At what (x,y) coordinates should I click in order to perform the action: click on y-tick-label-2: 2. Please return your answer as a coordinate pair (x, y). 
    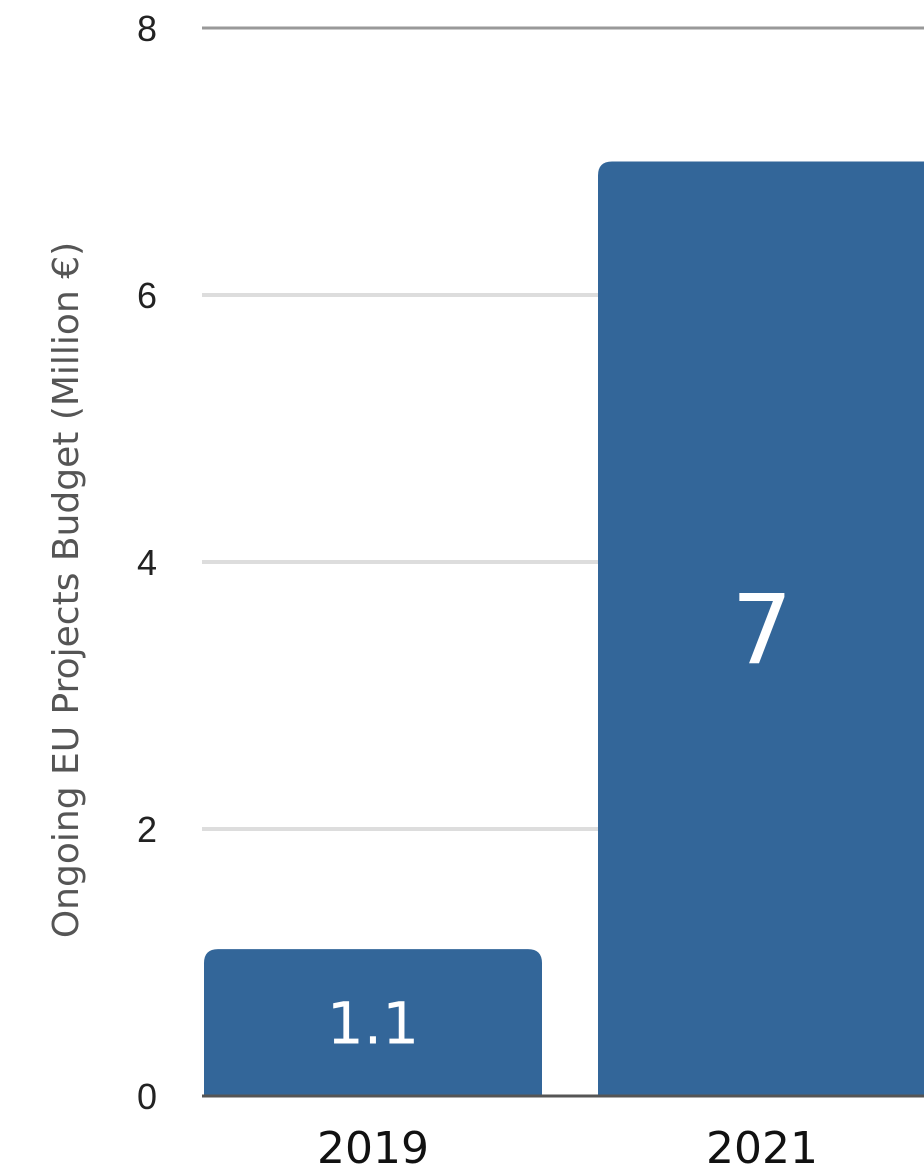
    Looking at the image, I should click on (147, 829).